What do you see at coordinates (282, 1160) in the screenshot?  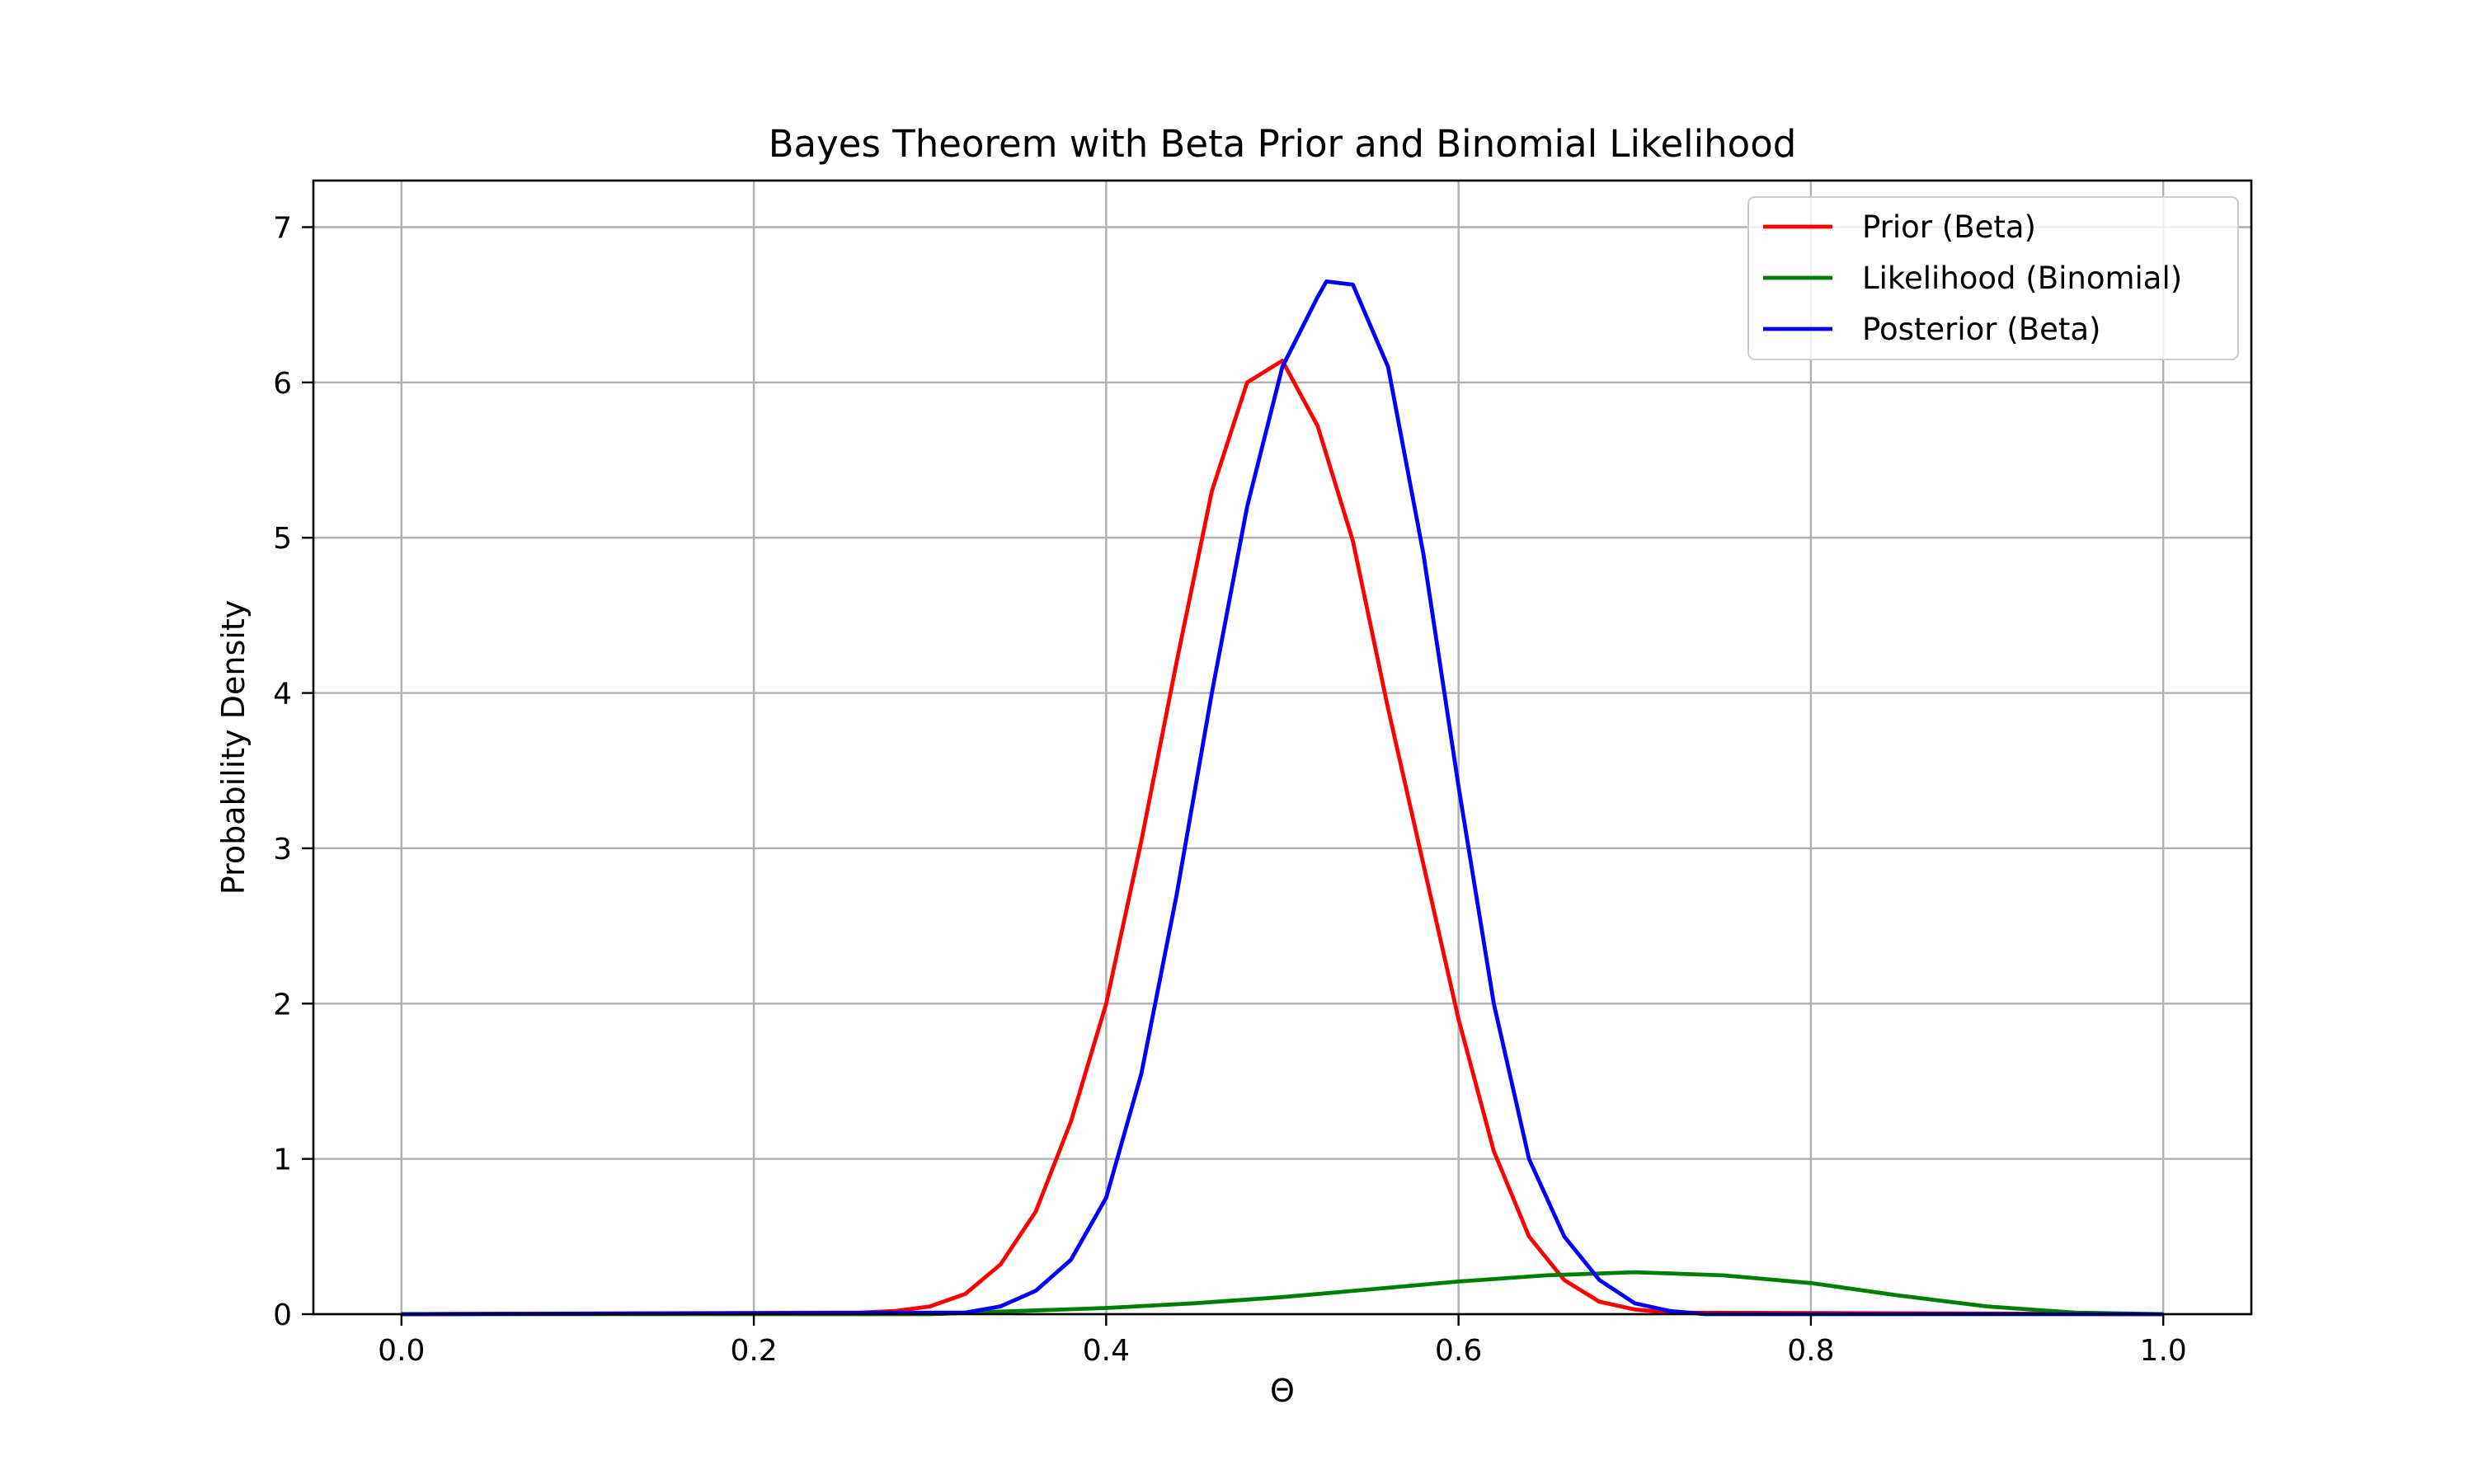 I see `y-tick-label: 1` at bounding box center [282, 1160].